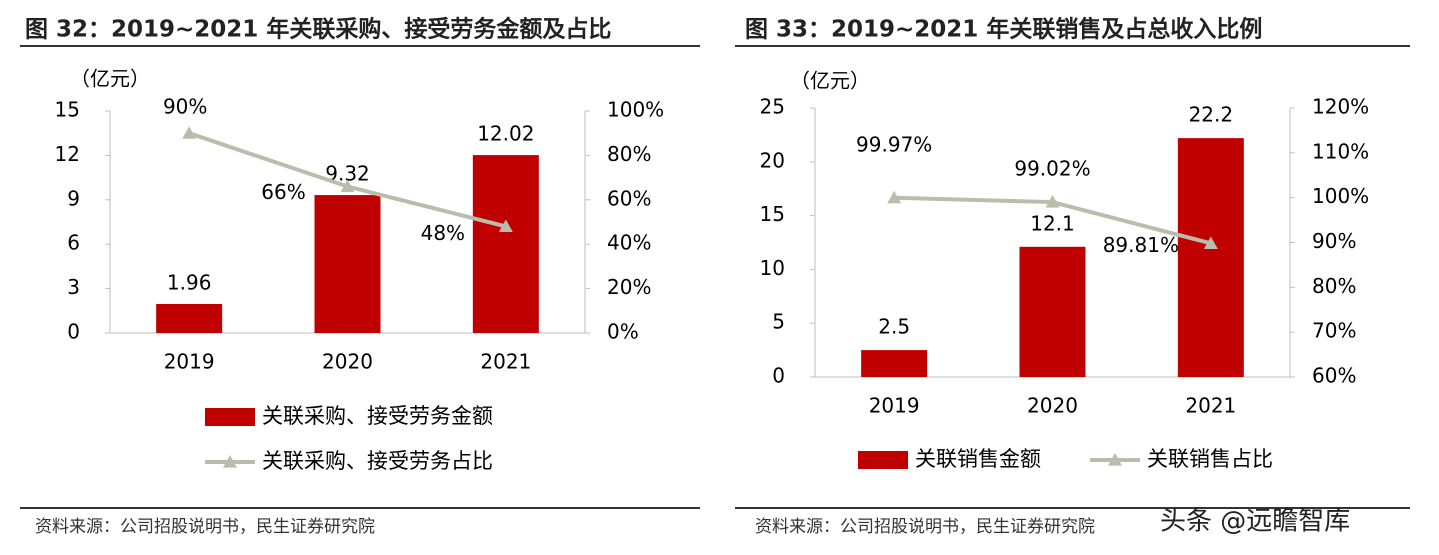  Describe the element at coordinates (189, 282) in the screenshot. I see `data-label: 1.96` at that location.